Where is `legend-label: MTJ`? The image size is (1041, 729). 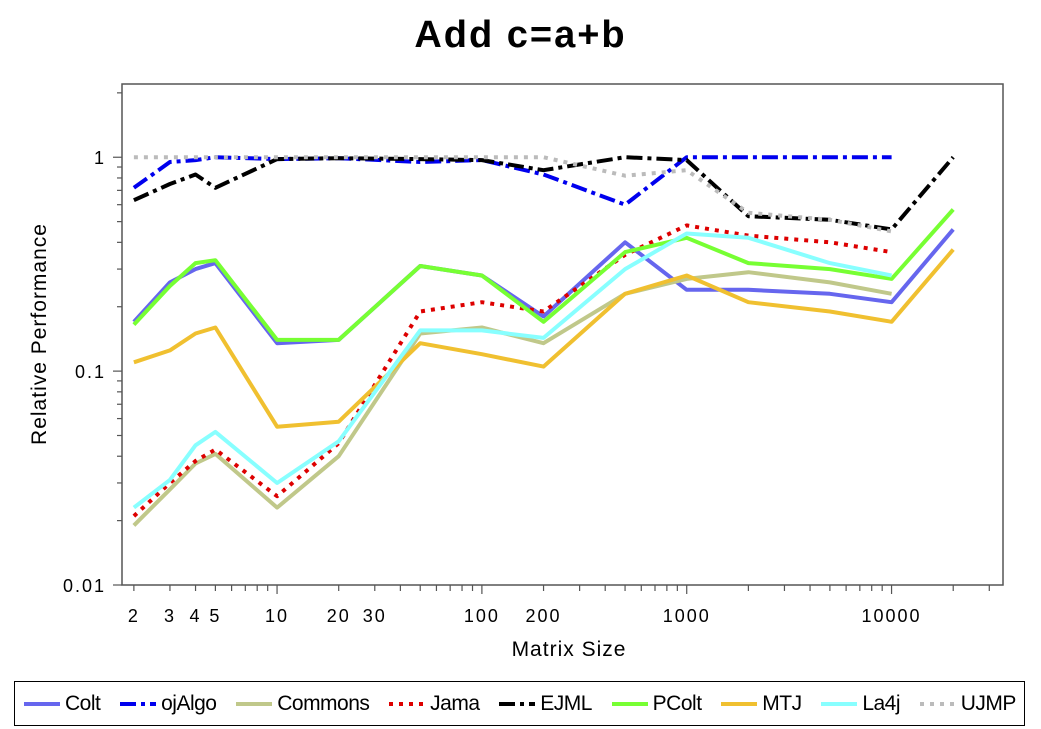 legend-label: MTJ is located at coordinates (782, 703).